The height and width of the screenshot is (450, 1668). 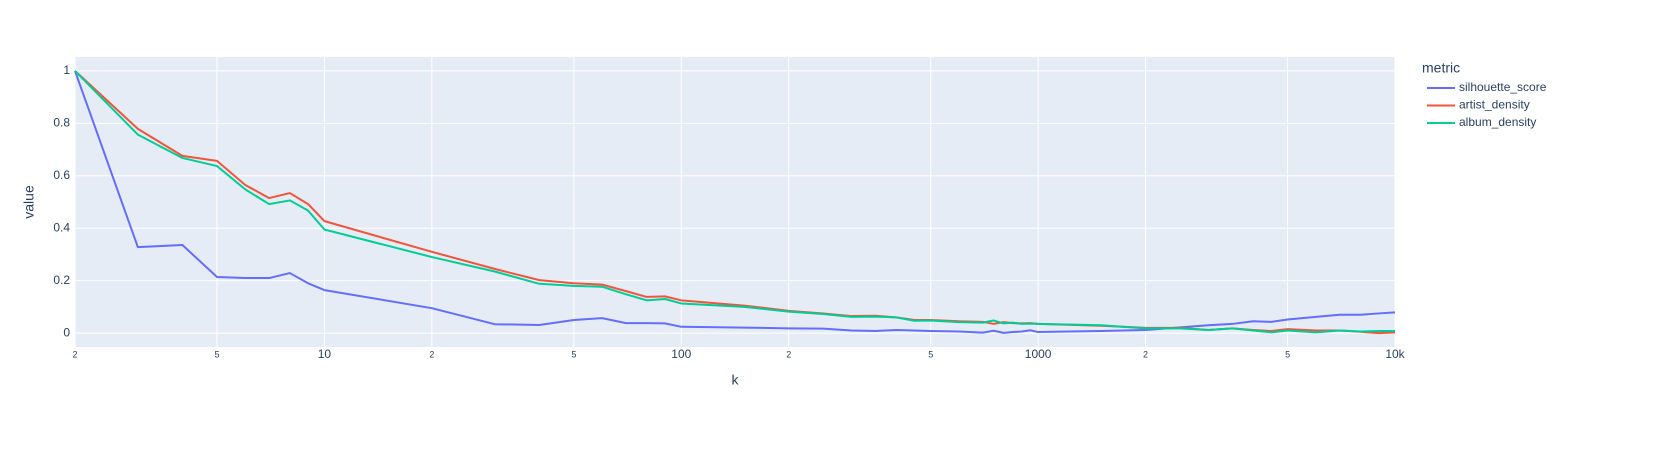 What do you see at coordinates (29, 202) in the screenshot?
I see `y-axis-title: value` at bounding box center [29, 202].